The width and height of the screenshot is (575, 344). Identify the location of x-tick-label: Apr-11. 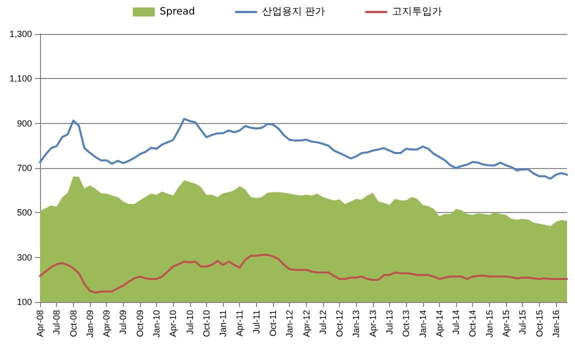
(239, 323).